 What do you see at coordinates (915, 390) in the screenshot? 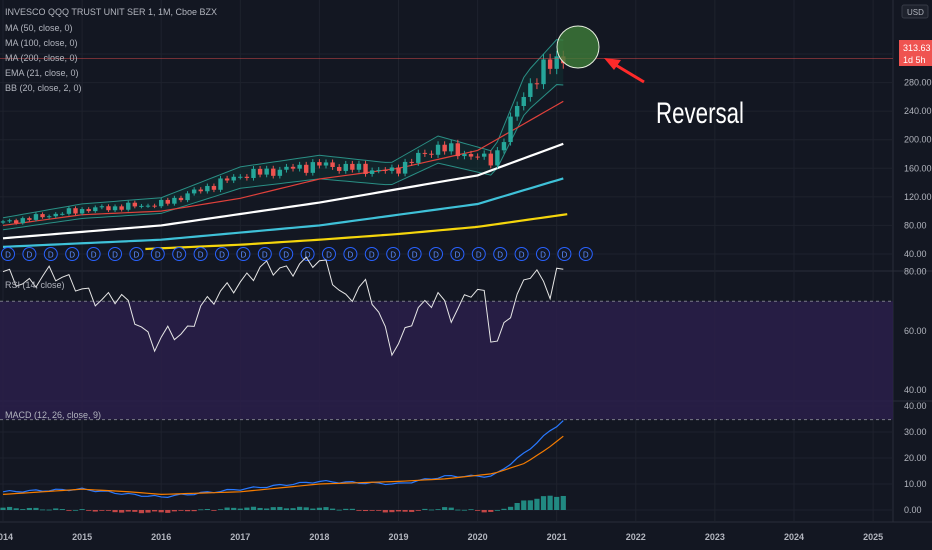
I see `rsi-axis-label: 40.00` at bounding box center [915, 390].